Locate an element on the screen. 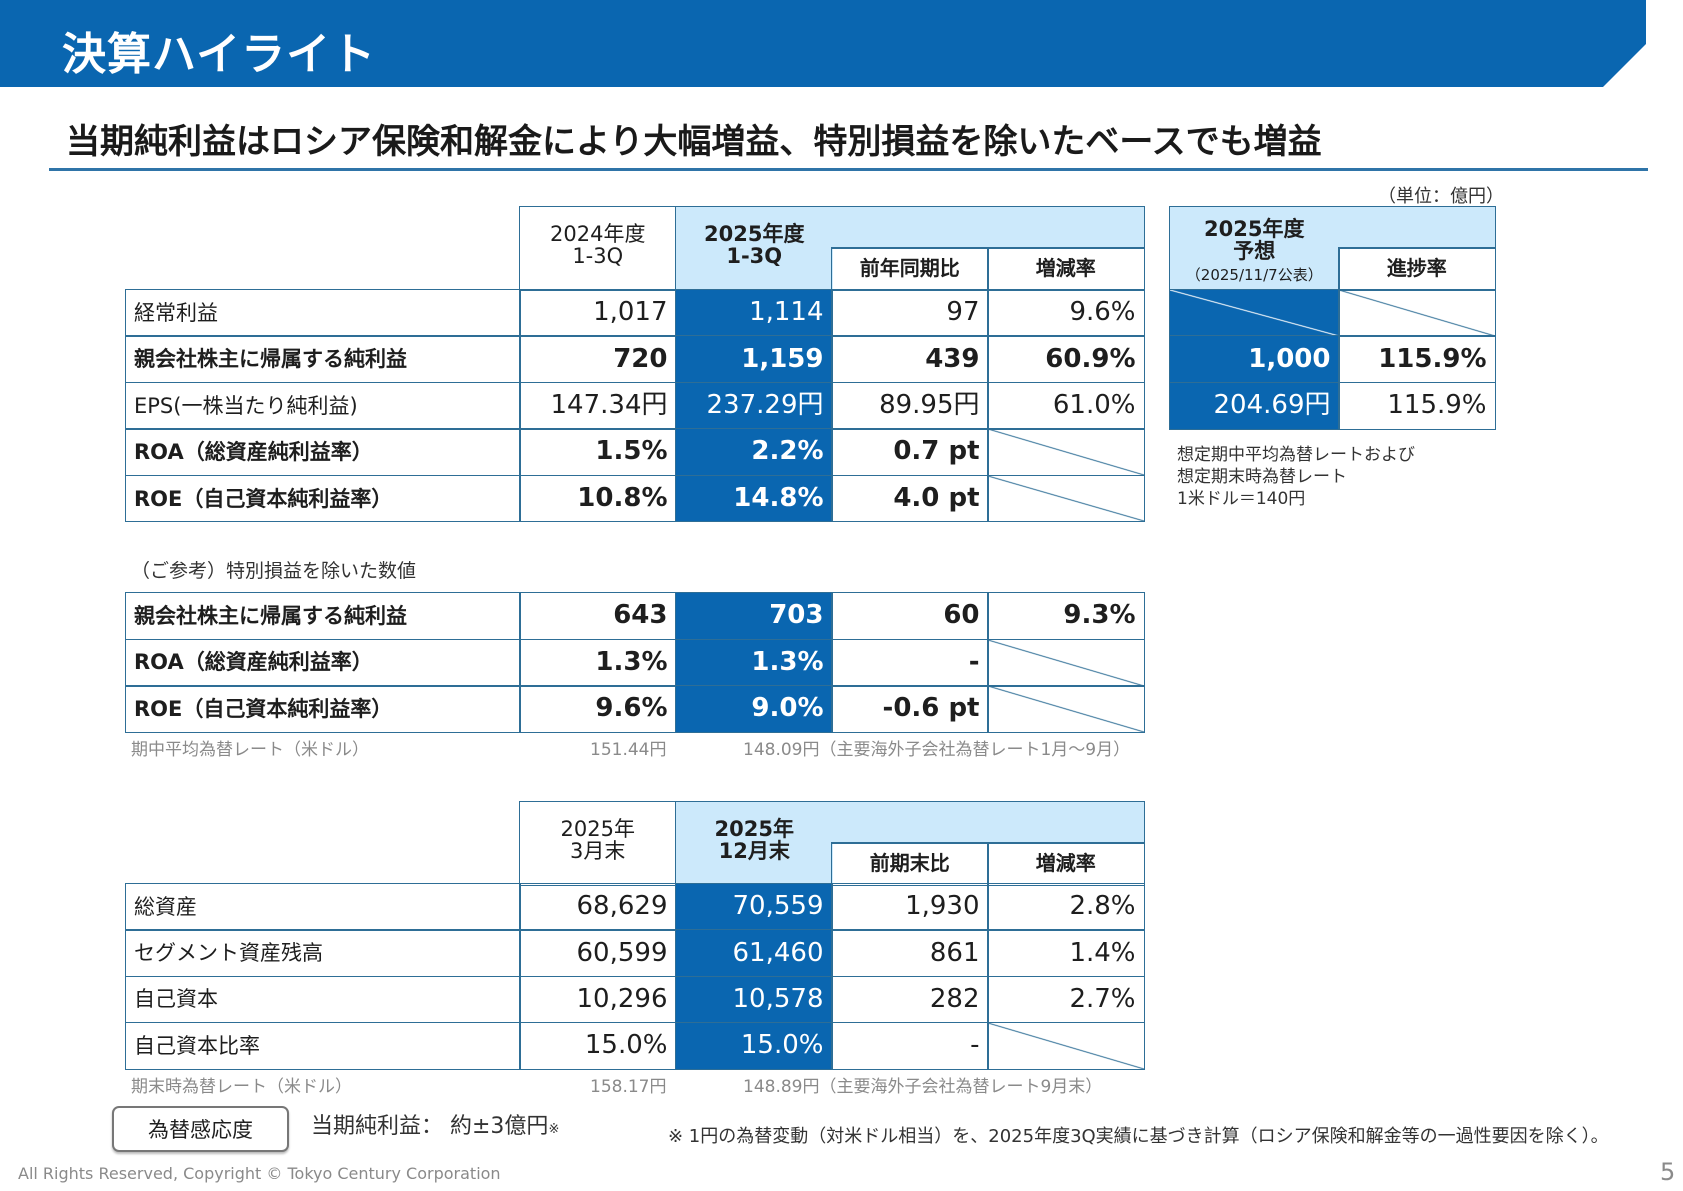 This screenshot has width=1683, height=1191. prev-value: 9.6% is located at coordinates (598, 709).